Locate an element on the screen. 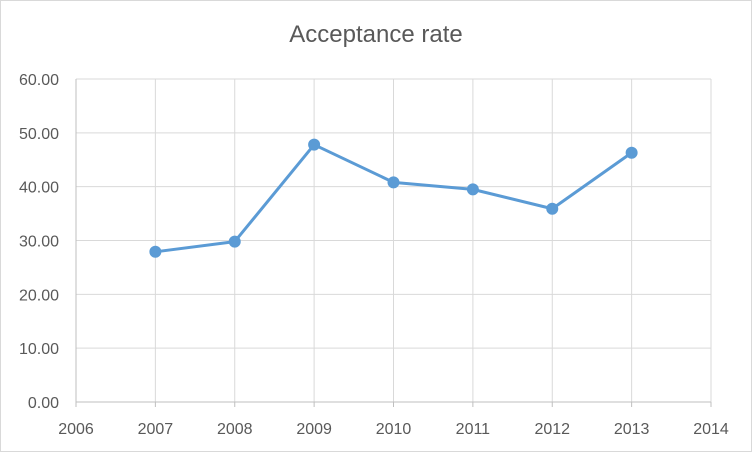  y-tick-label: 0.00 is located at coordinates (43, 403).